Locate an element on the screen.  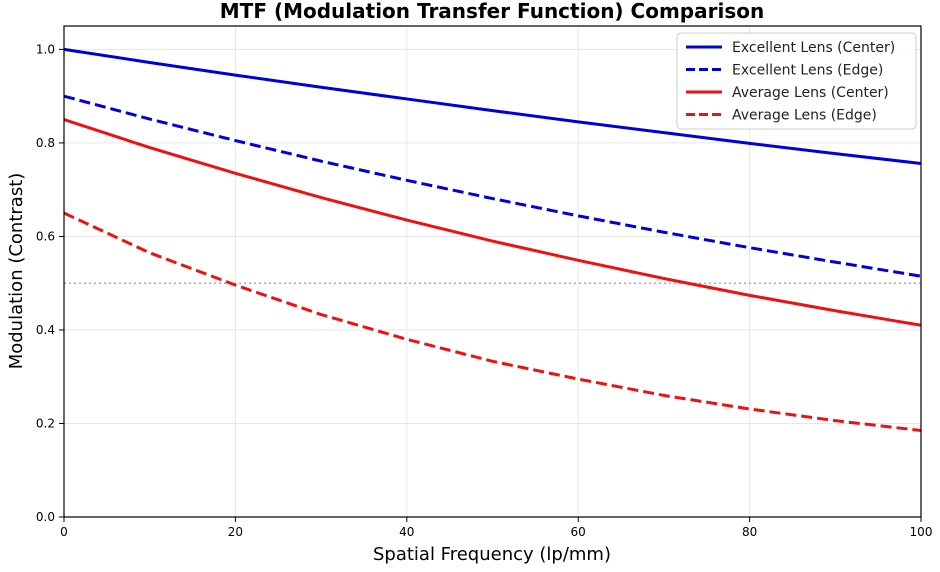
legend-label: Excellent Lens (Center) is located at coordinates (813, 48).